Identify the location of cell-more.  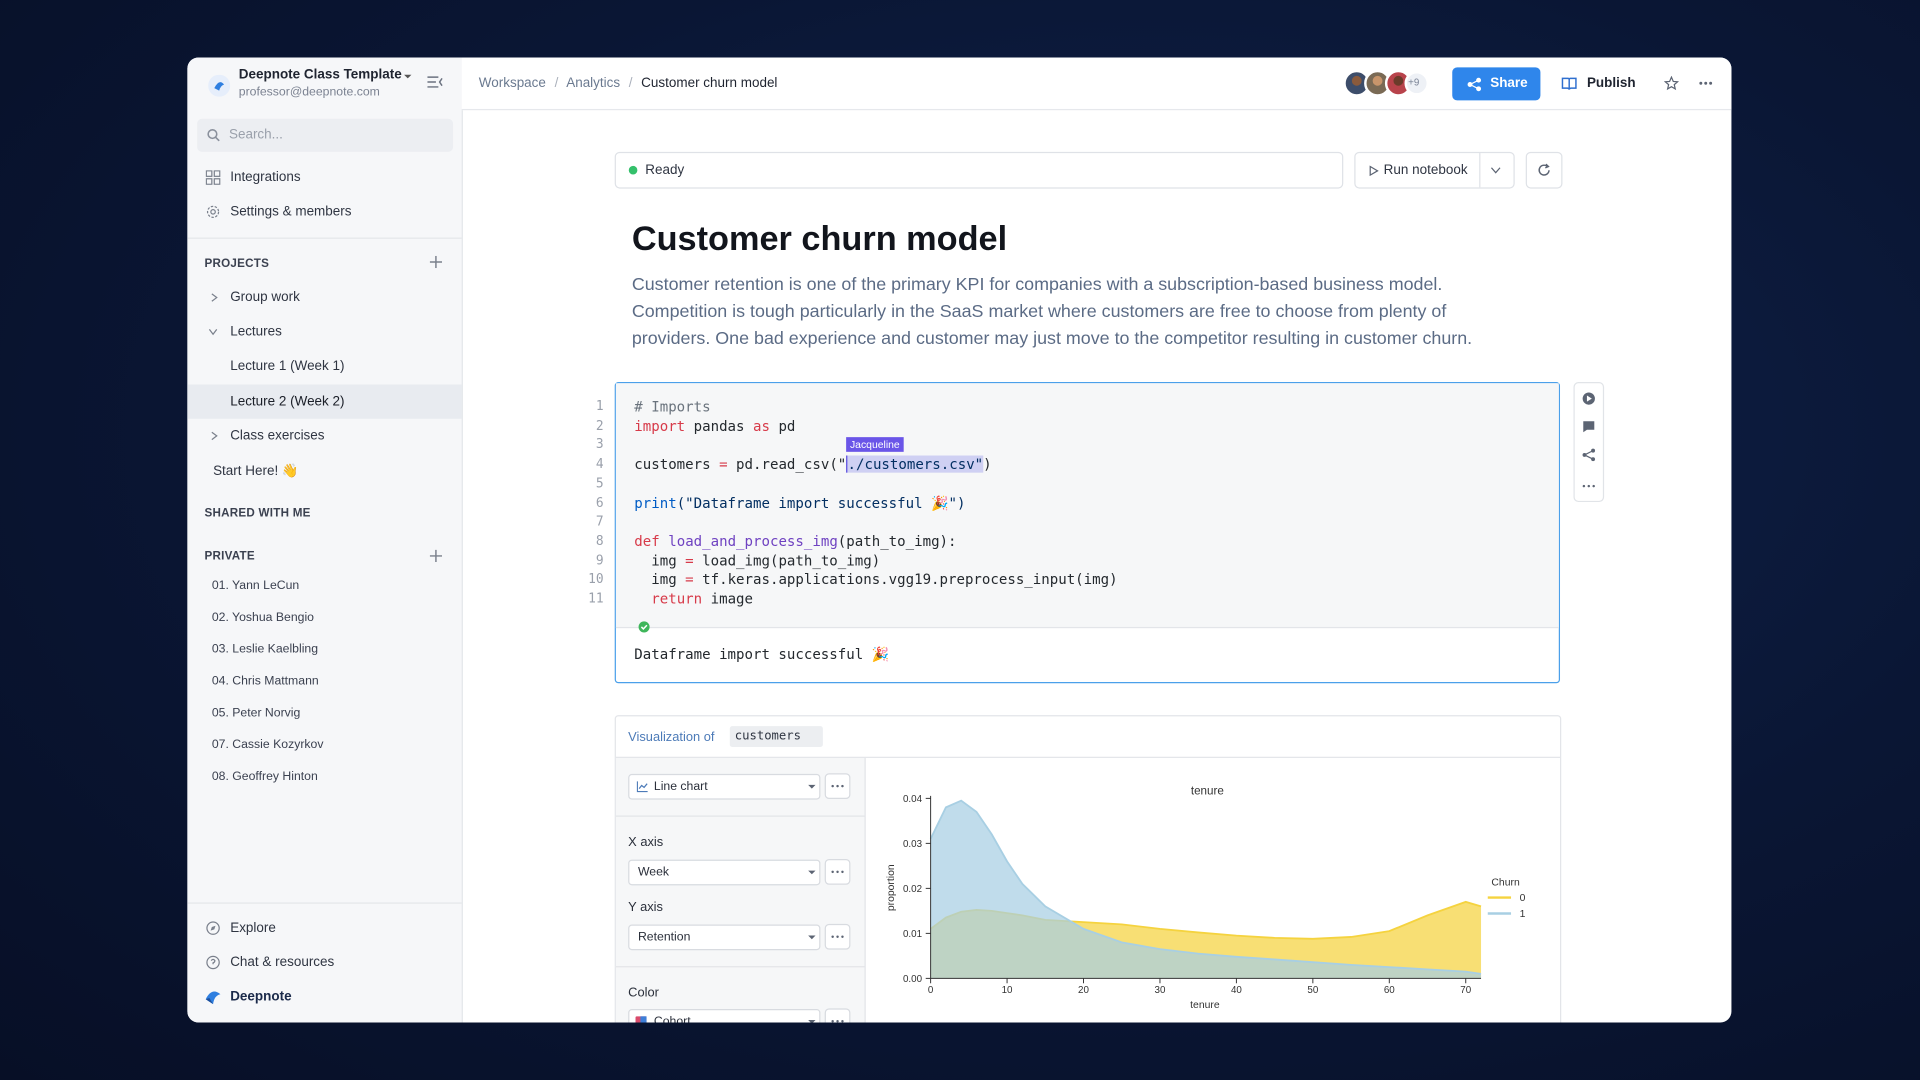
(1588, 486).